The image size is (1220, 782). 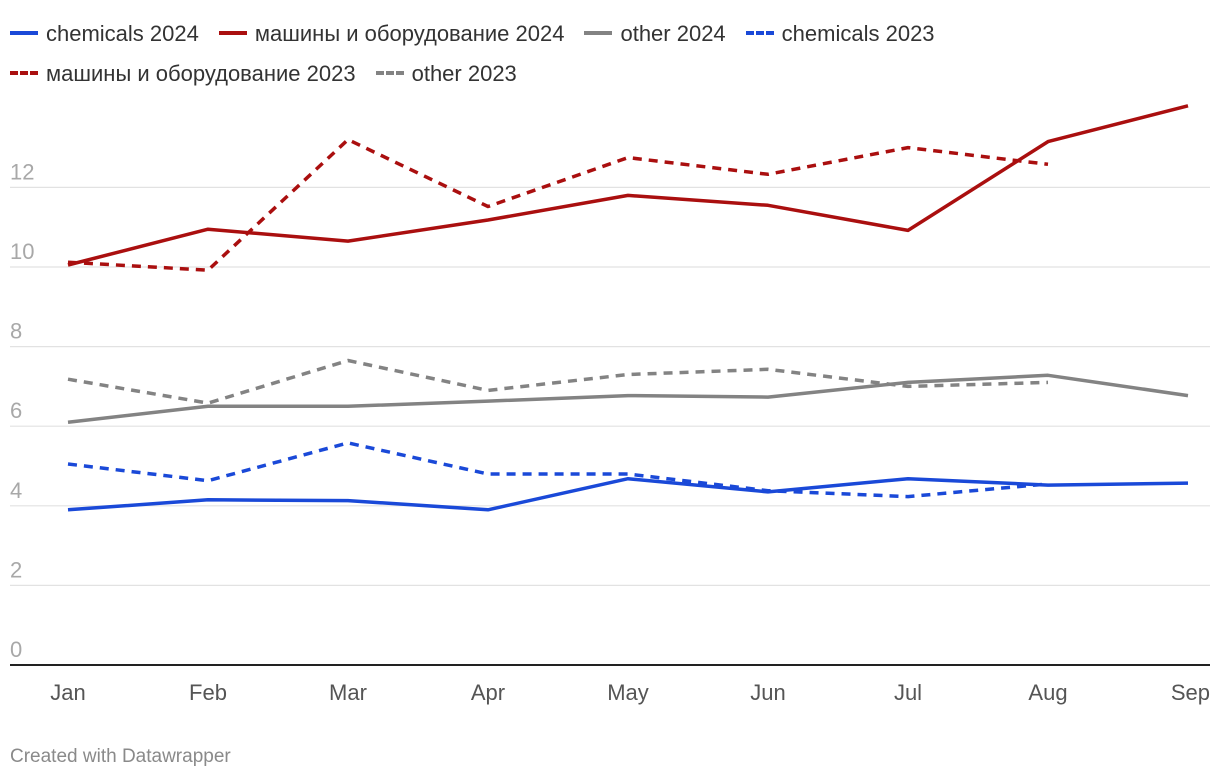 I want to click on legend-label: машины и оборудование 2023, so click(x=201, y=73).